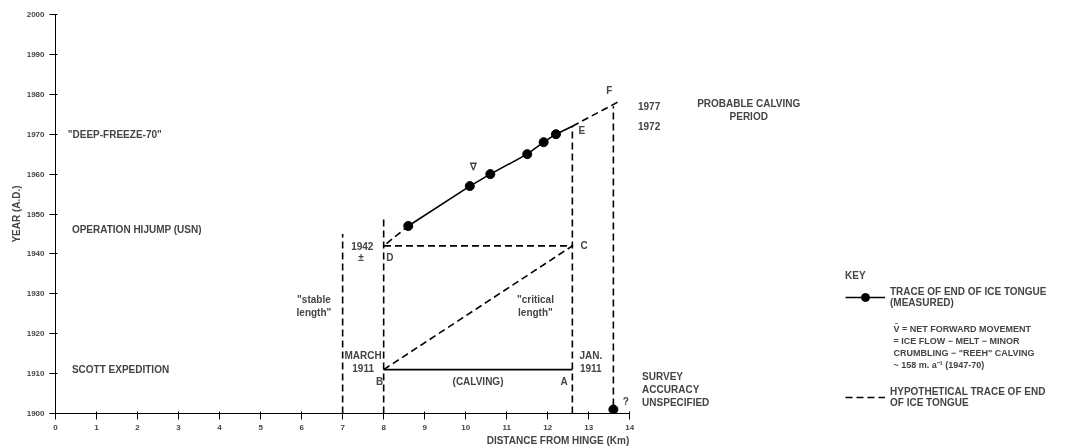 Image resolution: width=1078 pixels, height=448 pixels. What do you see at coordinates (36, 134) in the screenshot?
I see `y-tick-label: 1970` at bounding box center [36, 134].